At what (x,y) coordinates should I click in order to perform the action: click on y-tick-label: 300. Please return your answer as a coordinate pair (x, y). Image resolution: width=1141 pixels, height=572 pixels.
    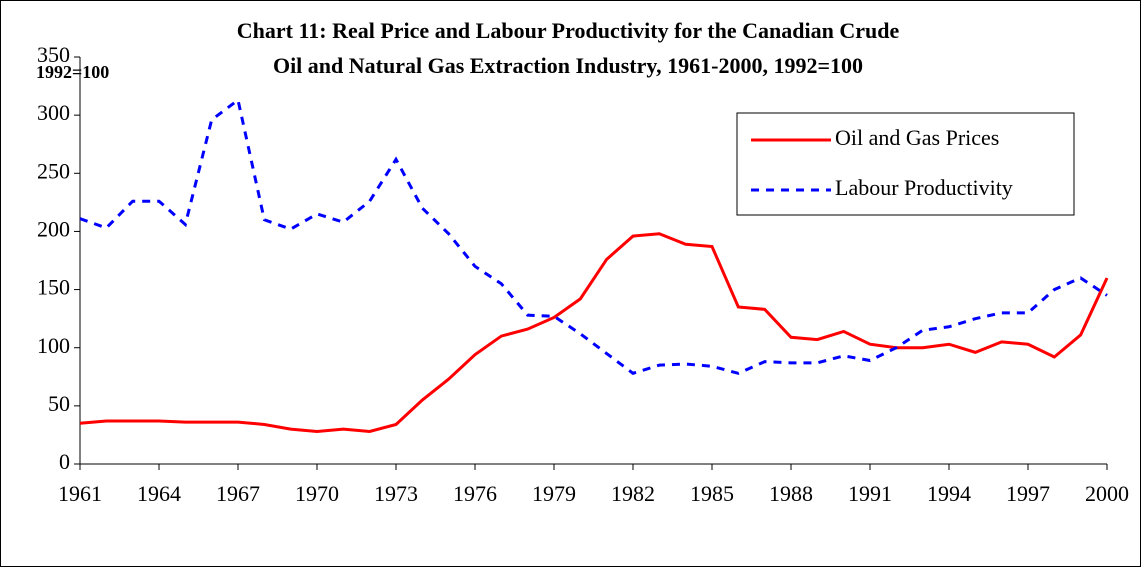
    Looking at the image, I should click on (53, 112).